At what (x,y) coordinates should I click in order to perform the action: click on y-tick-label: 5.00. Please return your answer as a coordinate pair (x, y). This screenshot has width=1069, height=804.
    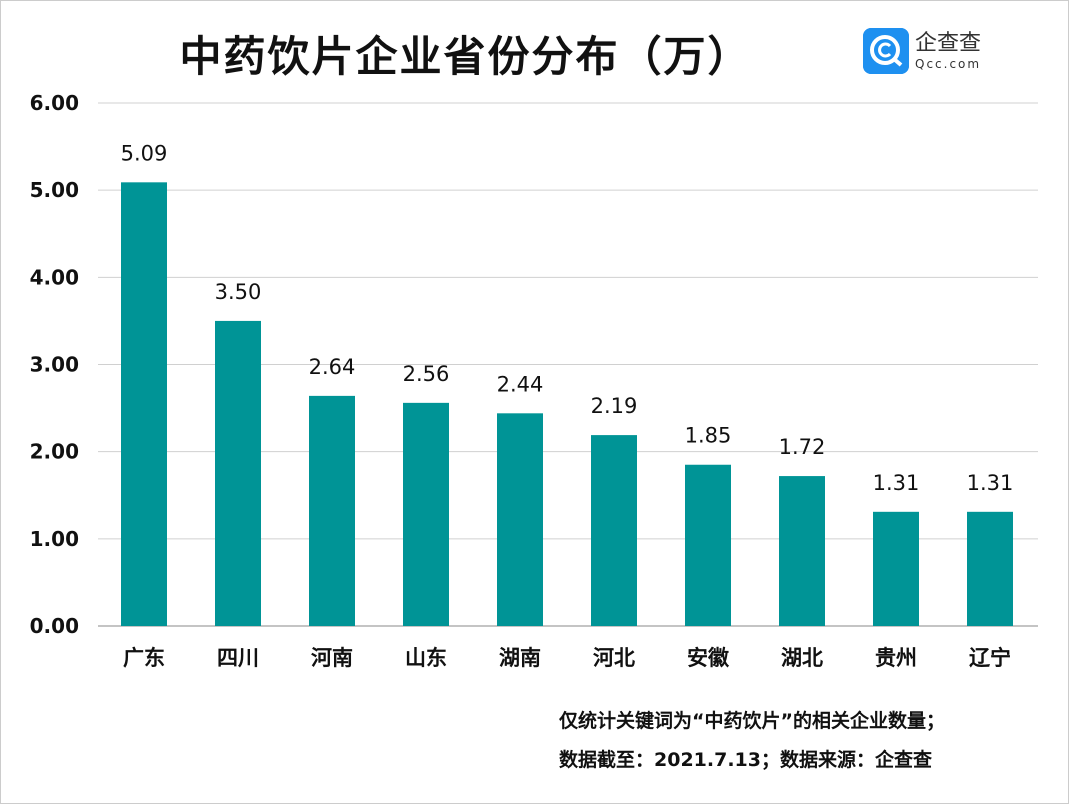
    Looking at the image, I should click on (54, 190).